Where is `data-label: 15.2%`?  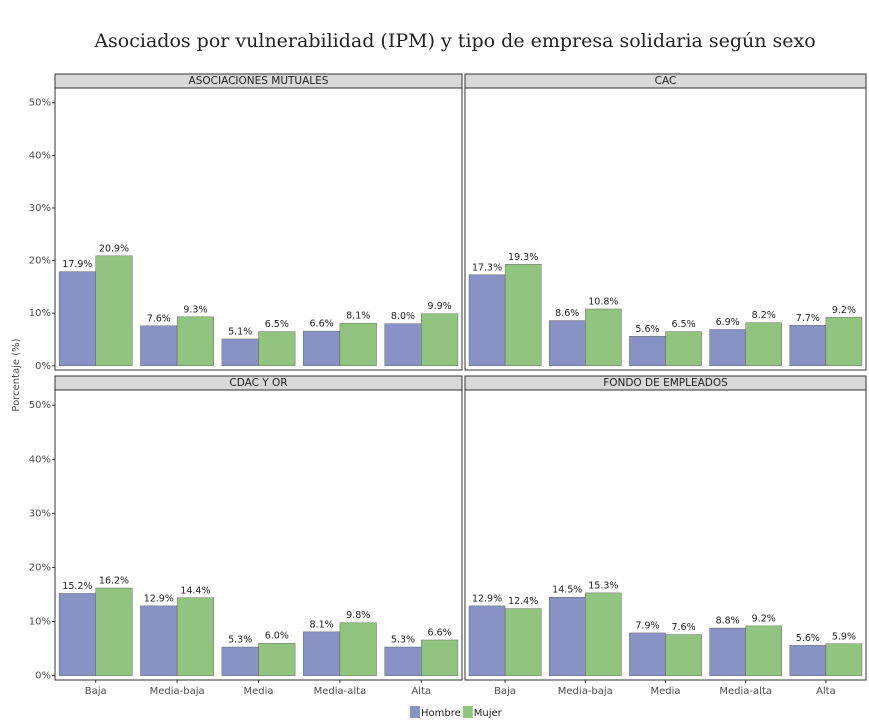 data-label: 15.2% is located at coordinates (77, 586).